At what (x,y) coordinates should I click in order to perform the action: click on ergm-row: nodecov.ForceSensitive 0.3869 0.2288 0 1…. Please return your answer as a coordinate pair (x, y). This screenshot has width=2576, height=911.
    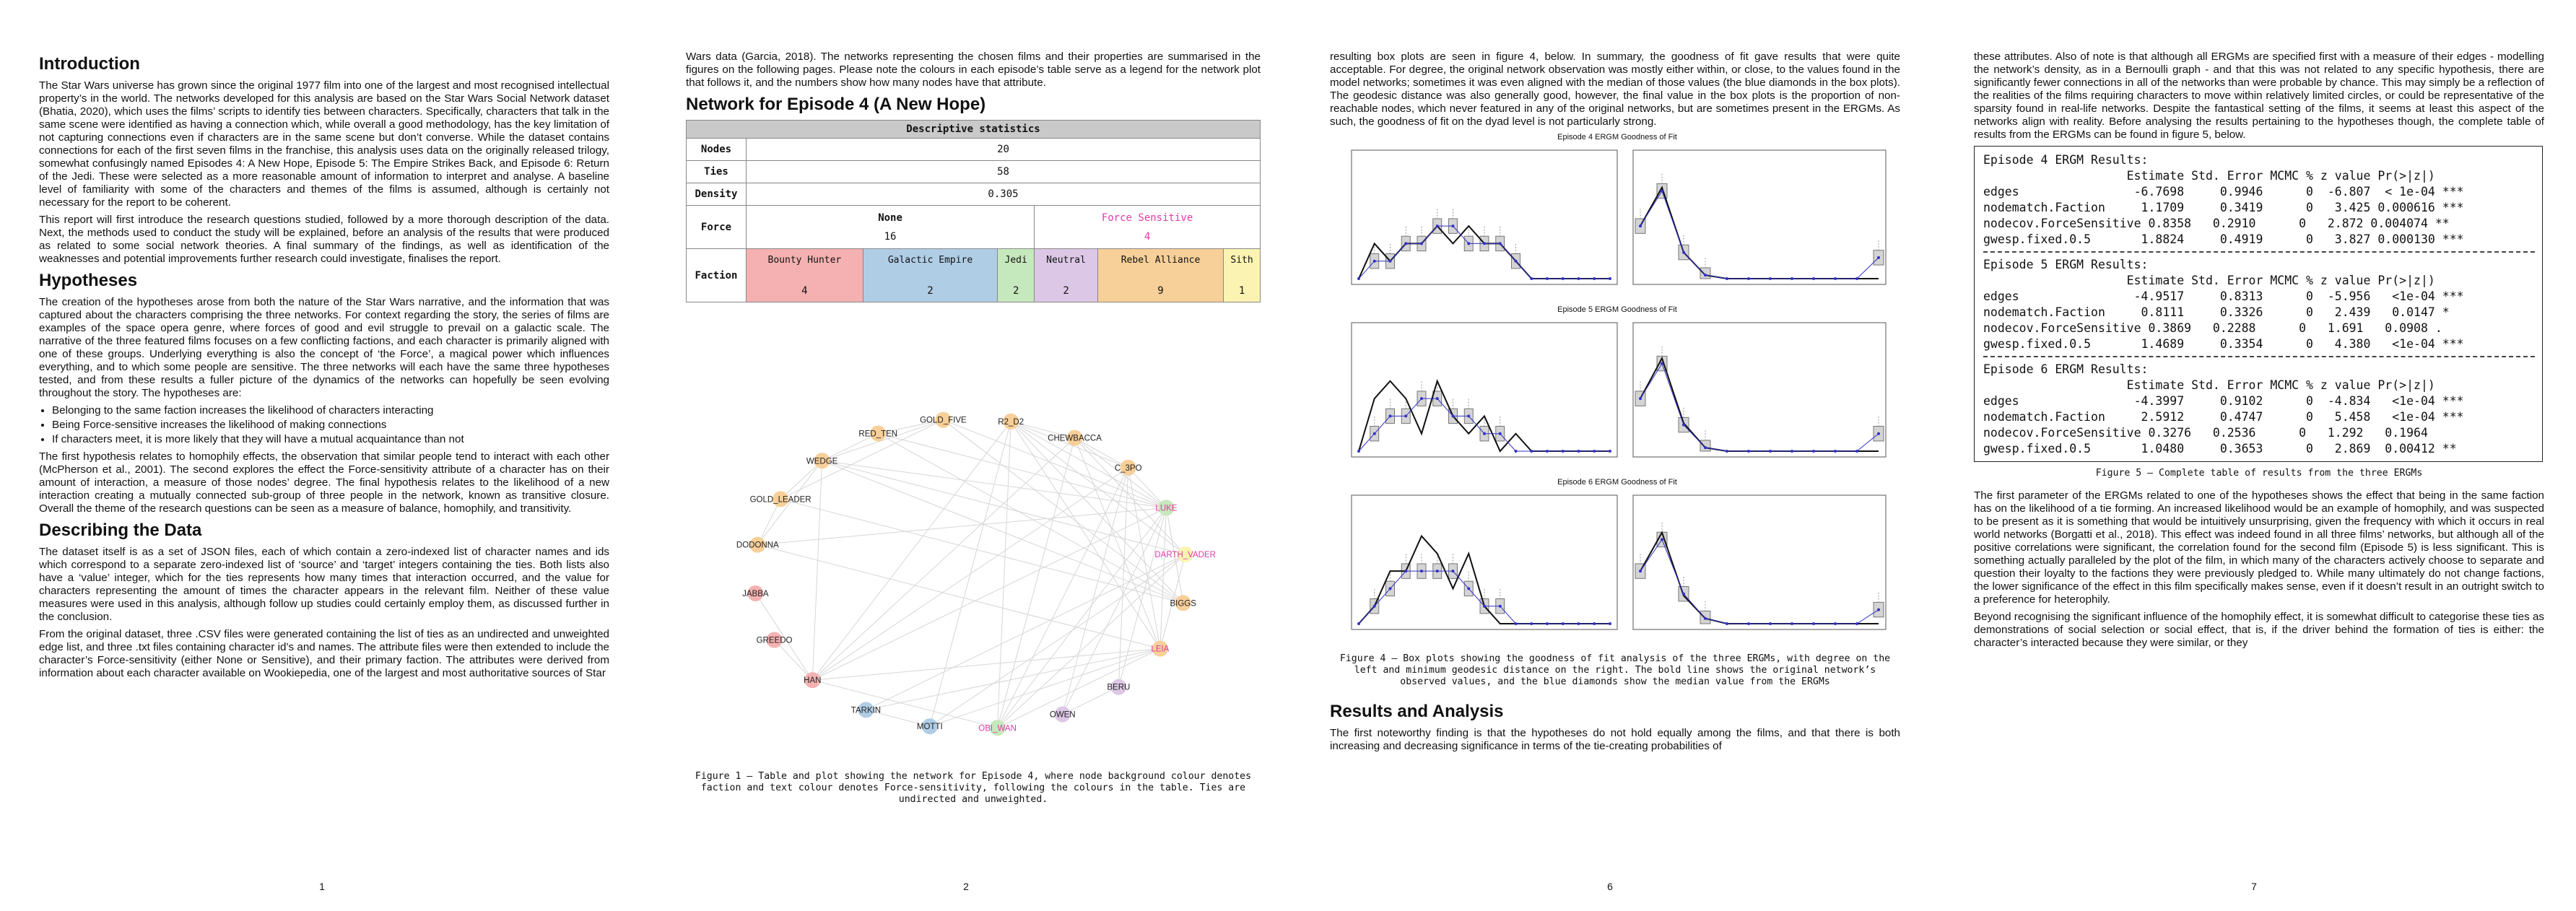
    Looking at the image, I should click on (2212, 328).